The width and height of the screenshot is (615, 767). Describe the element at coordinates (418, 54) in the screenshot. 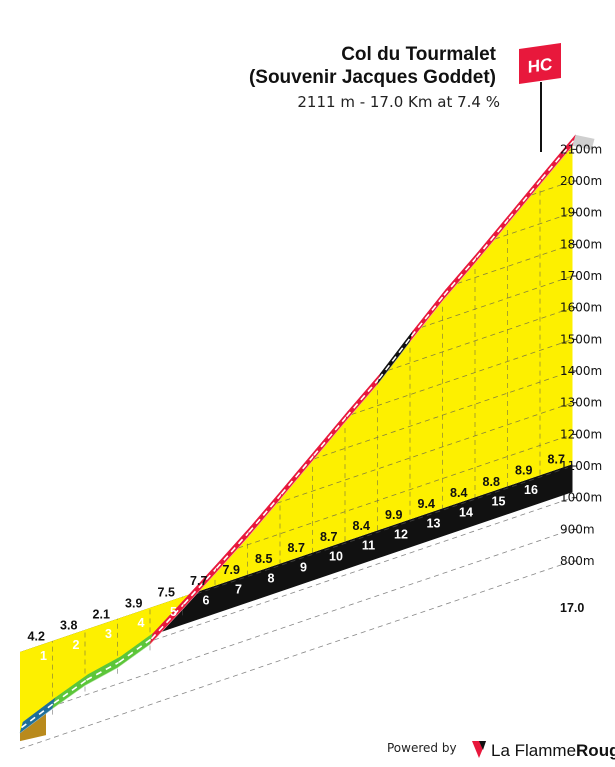

I see `climb-title-line1: Col du Tourmalet` at that location.